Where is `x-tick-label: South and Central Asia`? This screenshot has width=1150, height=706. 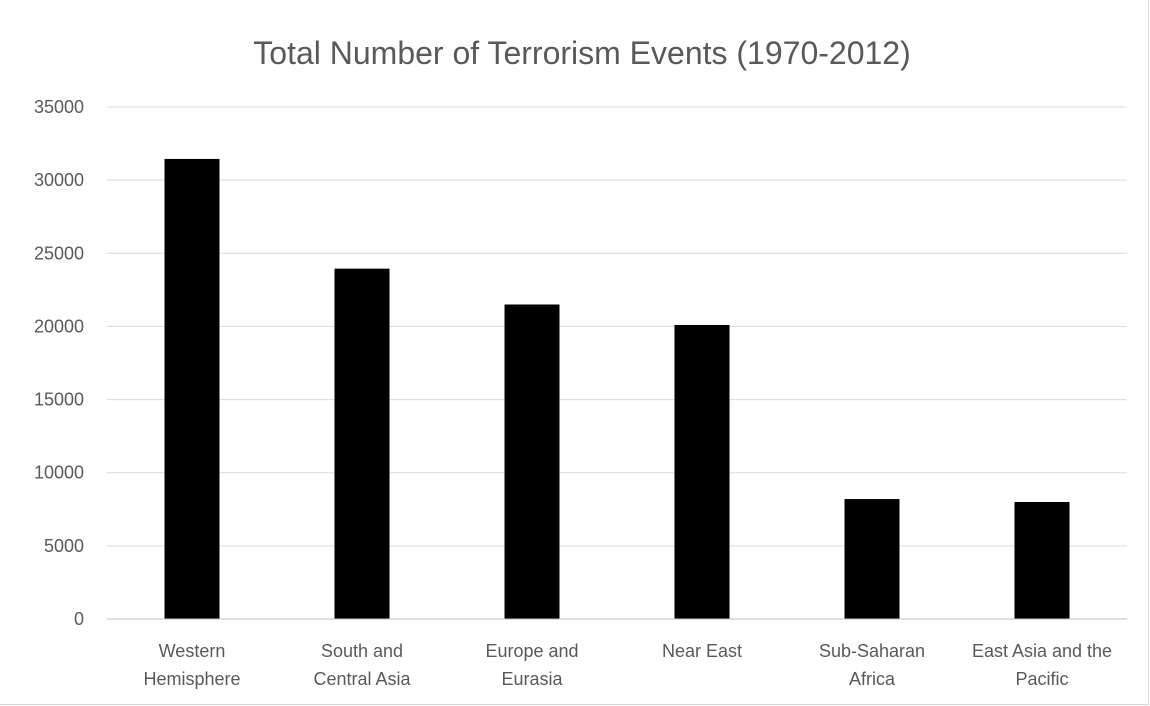
x-tick-label: South and Central Asia is located at coordinates (362, 665).